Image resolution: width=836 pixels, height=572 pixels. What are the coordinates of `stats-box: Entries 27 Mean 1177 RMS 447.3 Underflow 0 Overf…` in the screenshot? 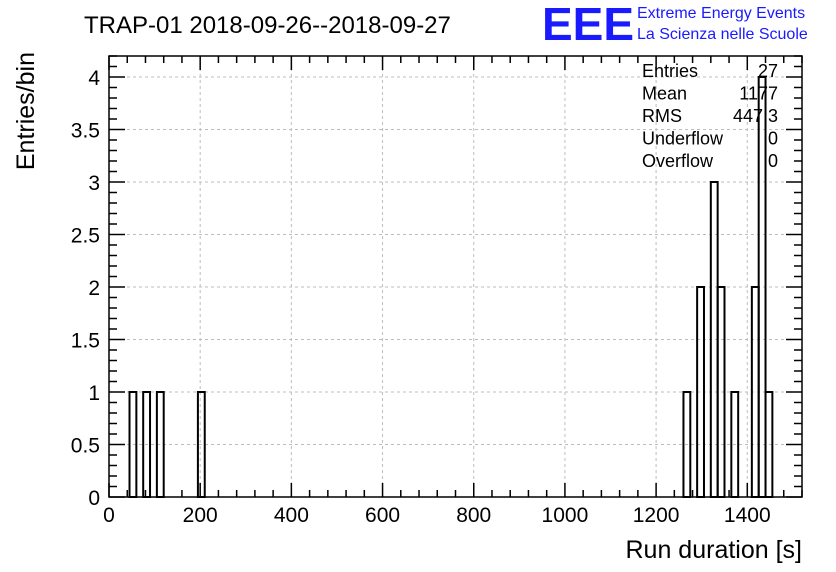 It's located at (710, 116).